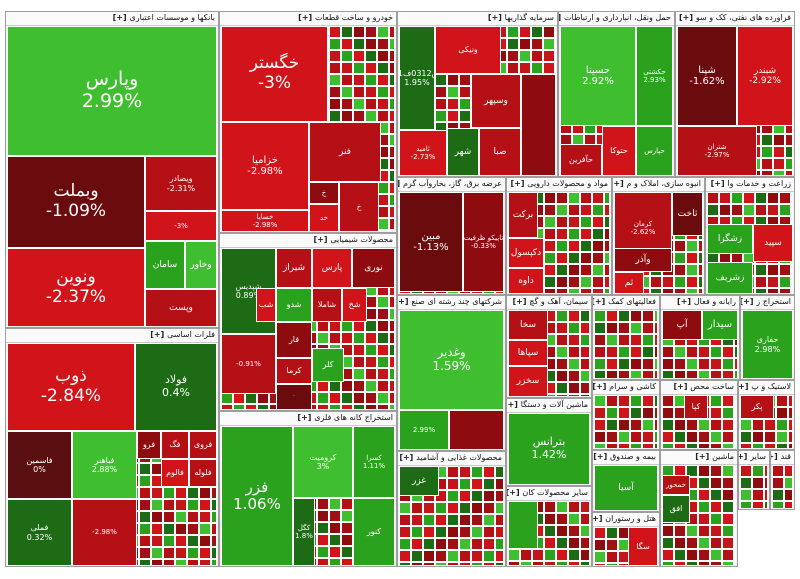 This screenshot has height=579, width=800. Describe the element at coordinates (707, 76) in the screenshot. I see `stock-tile: شپنا -1.62%` at that location.